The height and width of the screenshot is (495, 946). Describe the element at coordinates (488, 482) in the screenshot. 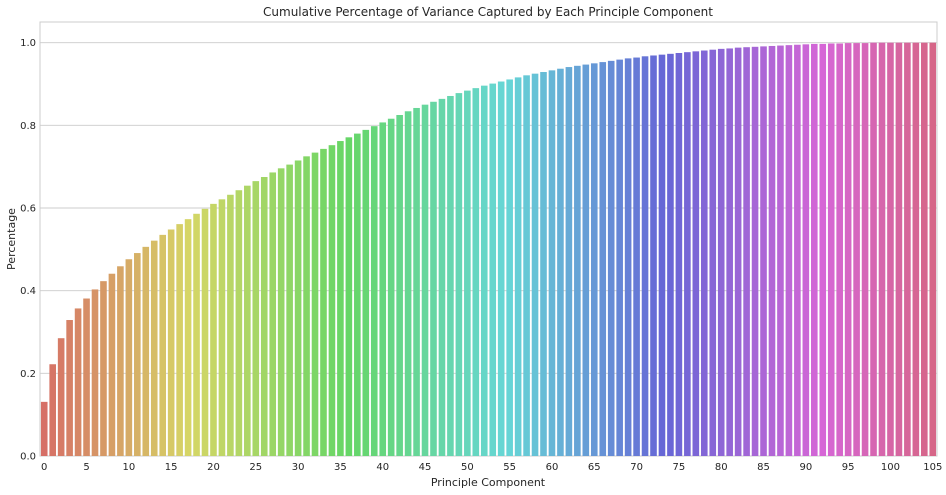

I see `x-axis-label: Principle Component` at that location.